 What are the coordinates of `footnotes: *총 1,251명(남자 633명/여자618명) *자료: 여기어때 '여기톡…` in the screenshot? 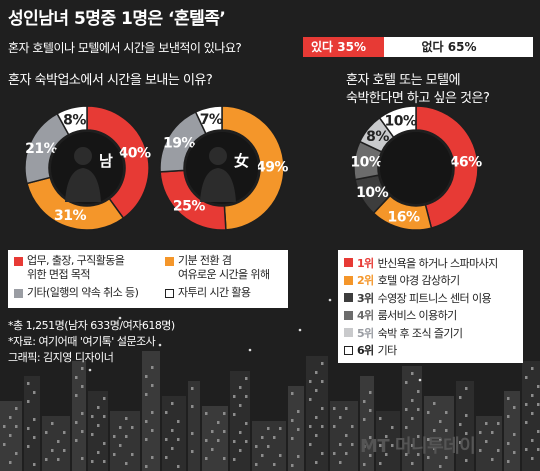 It's located at (91, 342).